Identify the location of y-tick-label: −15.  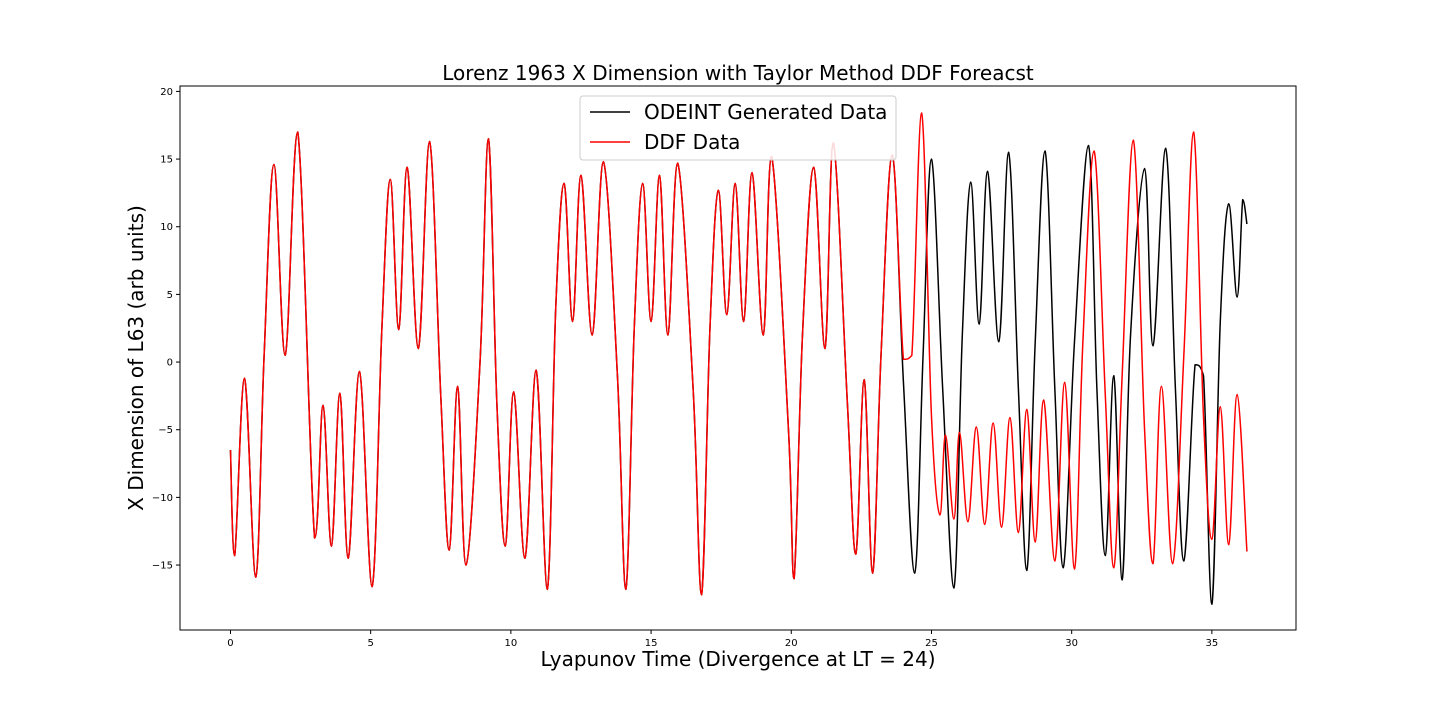
(162, 566).